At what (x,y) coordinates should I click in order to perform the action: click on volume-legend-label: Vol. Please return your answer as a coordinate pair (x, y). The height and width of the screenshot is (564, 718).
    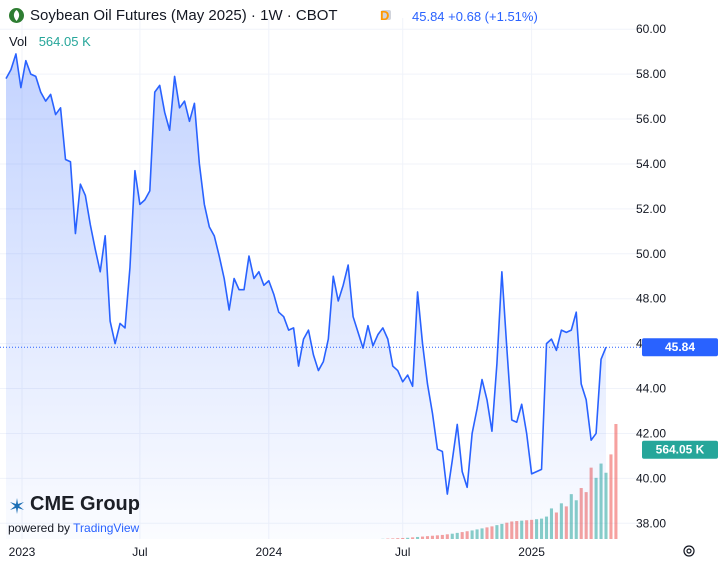
    Looking at the image, I should click on (18, 41).